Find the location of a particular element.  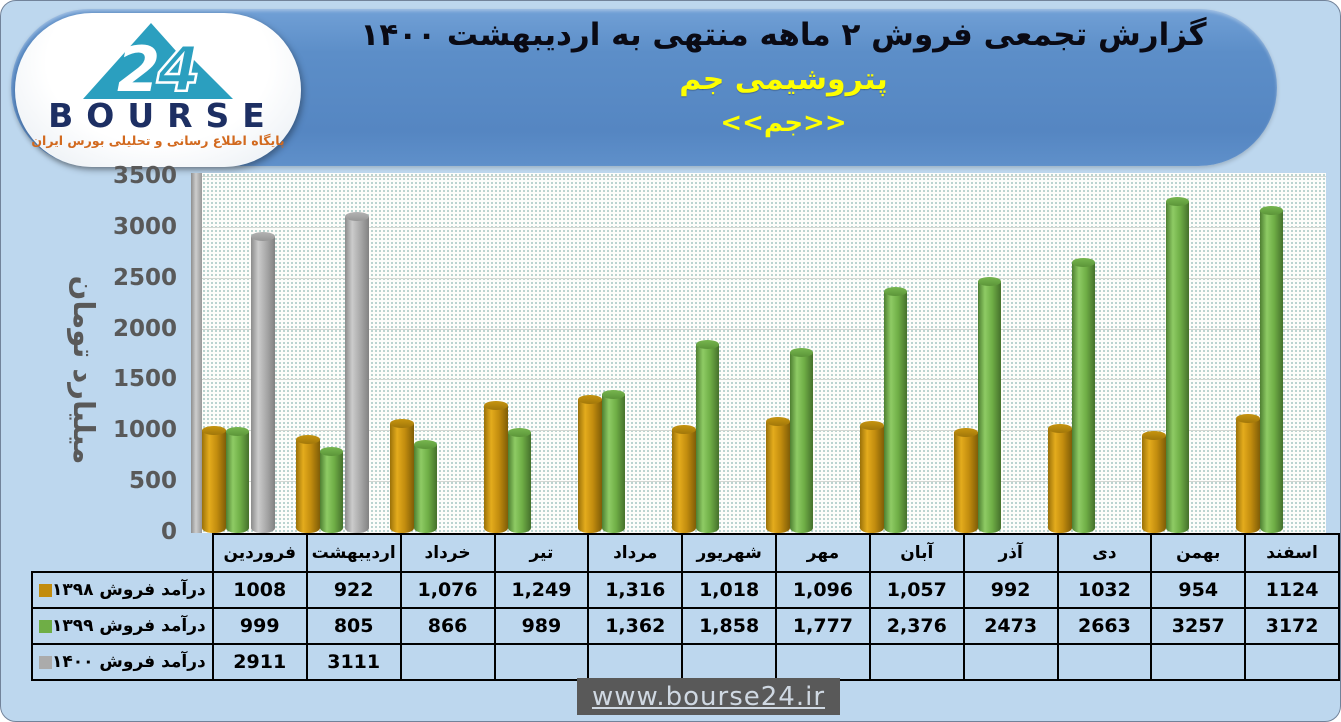

company-name: پتروشیمی جم is located at coordinates (783, 79).